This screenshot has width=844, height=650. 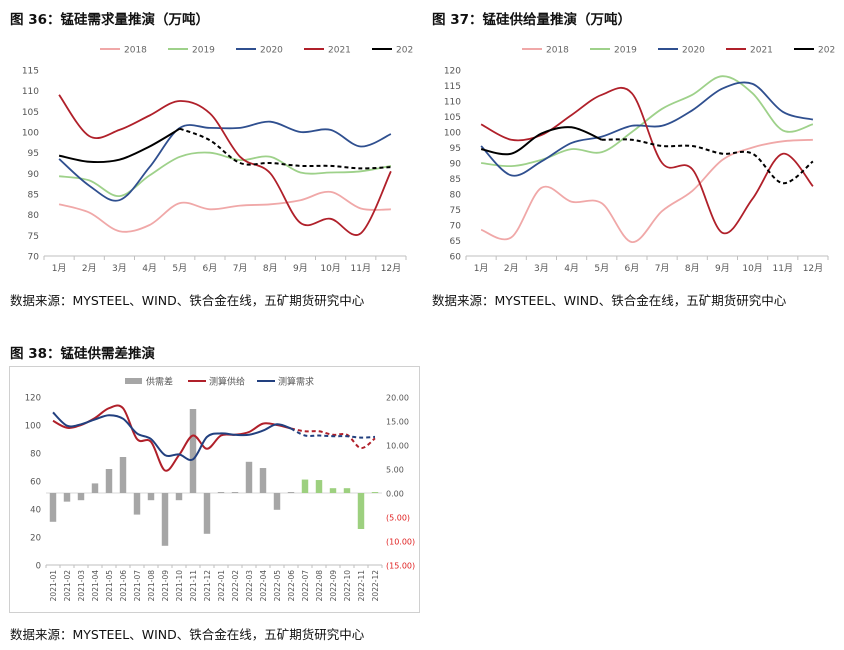 What do you see at coordinates (452, 72) in the screenshot?
I see `y-tick-label: 120` at bounding box center [452, 72].